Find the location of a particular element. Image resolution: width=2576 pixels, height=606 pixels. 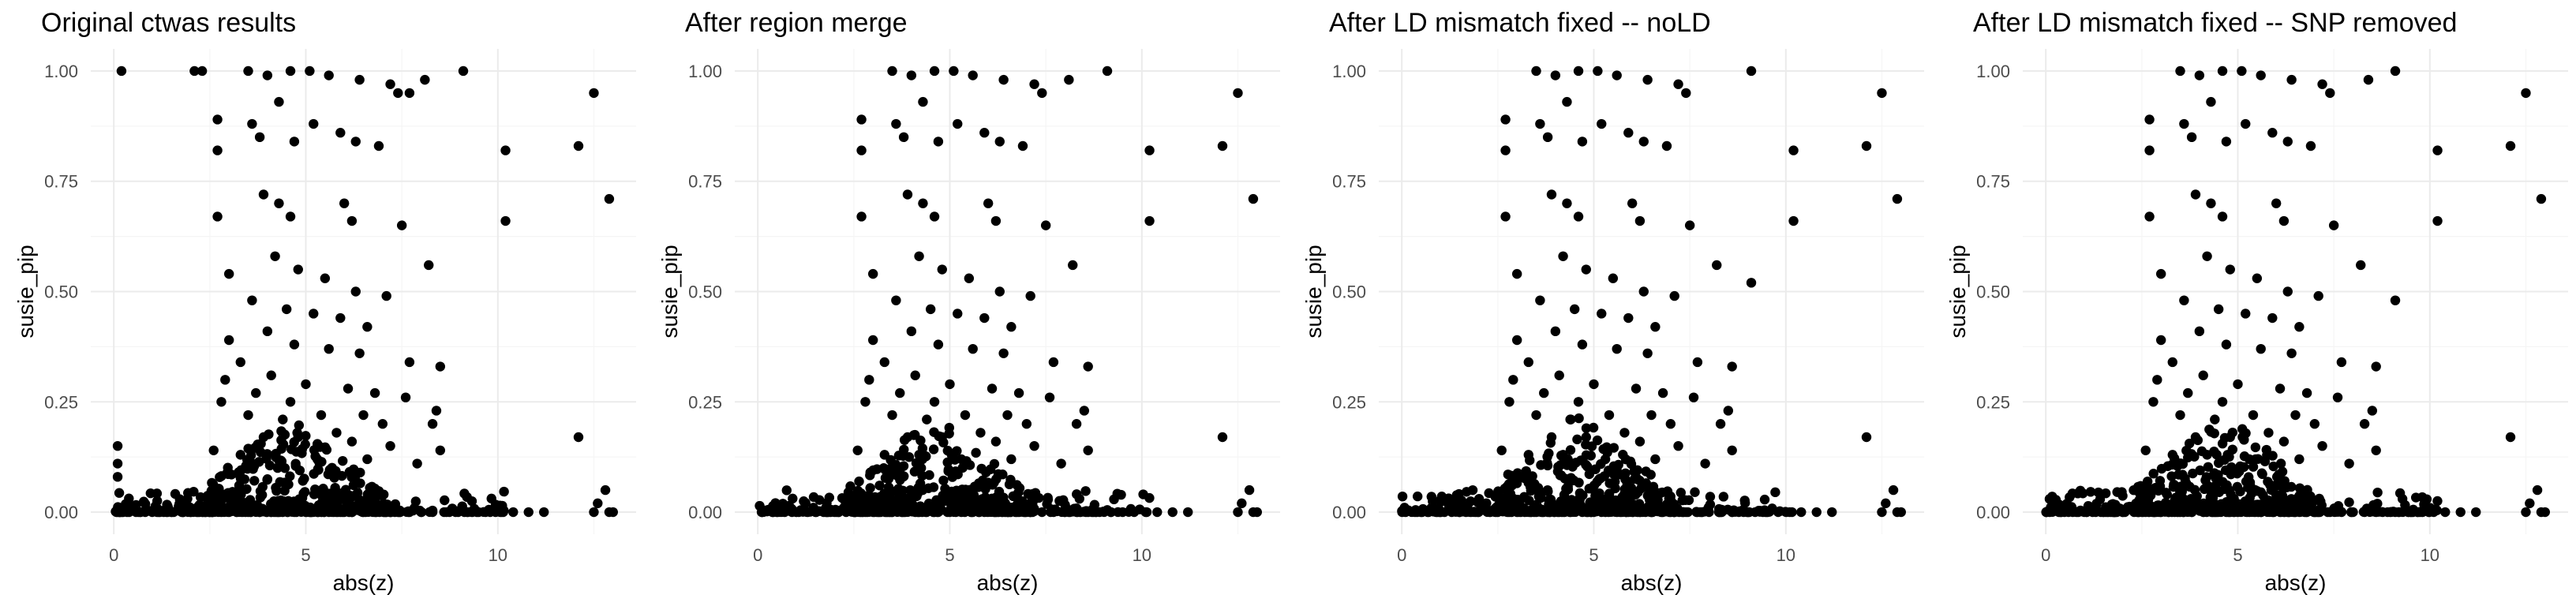

x-tick-label: 0 is located at coordinates (757, 555).